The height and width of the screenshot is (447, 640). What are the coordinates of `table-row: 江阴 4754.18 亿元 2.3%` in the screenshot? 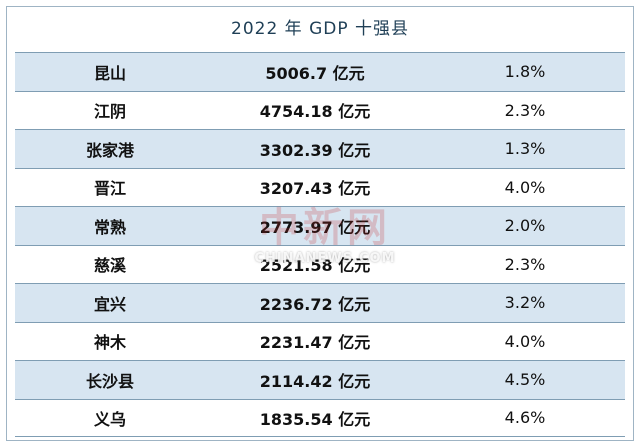 It's located at (320, 110).